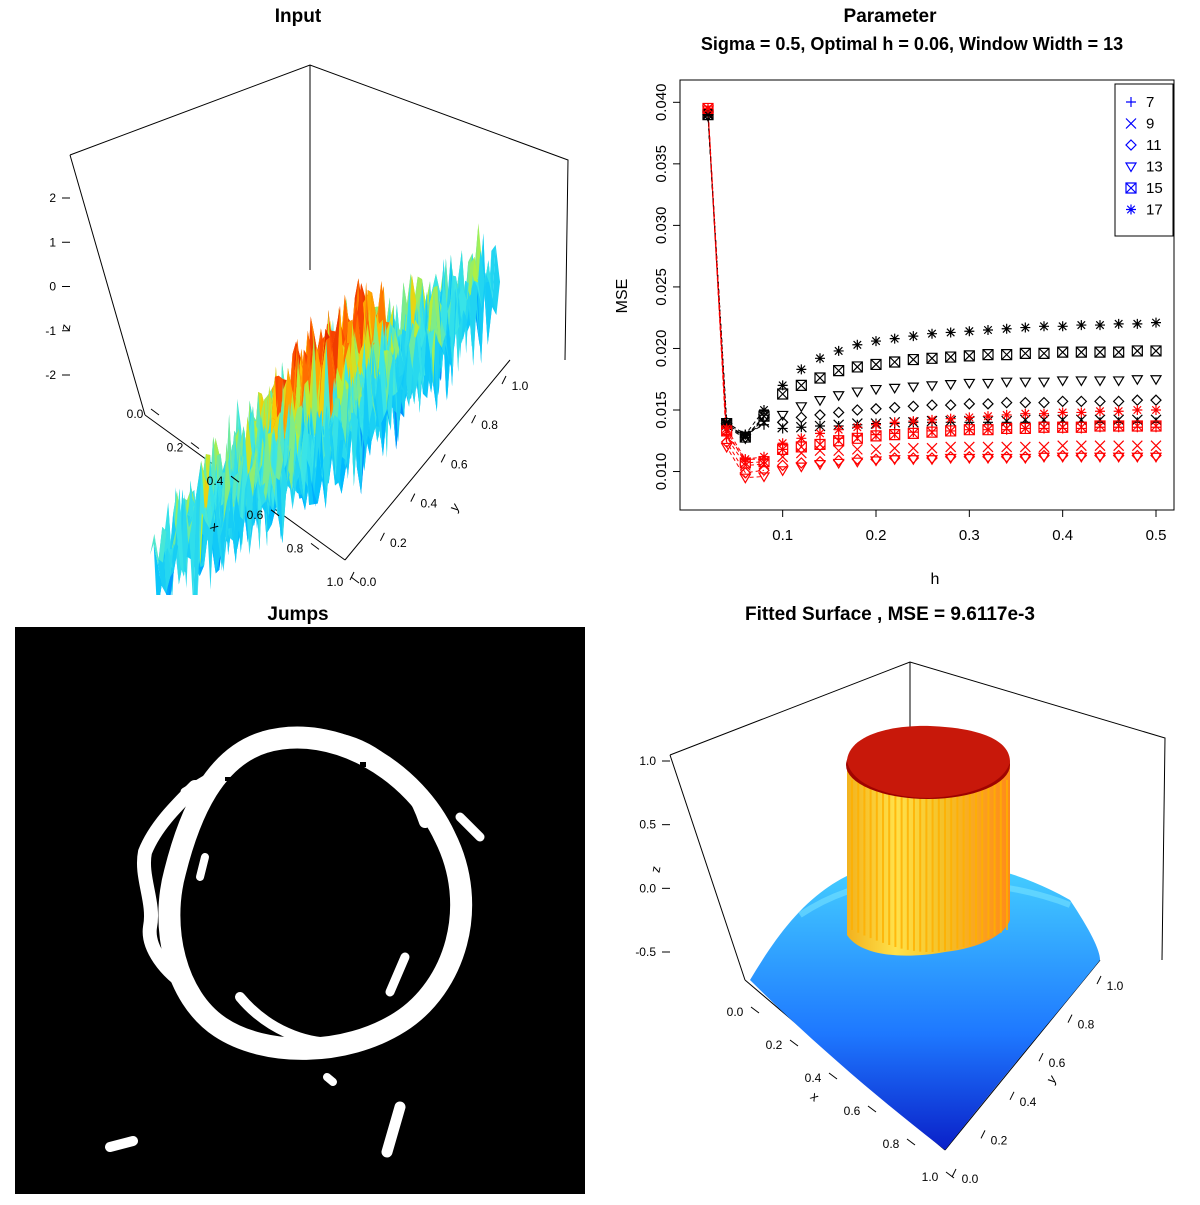  I want to click on z-axis-label: z, so click(656, 869).